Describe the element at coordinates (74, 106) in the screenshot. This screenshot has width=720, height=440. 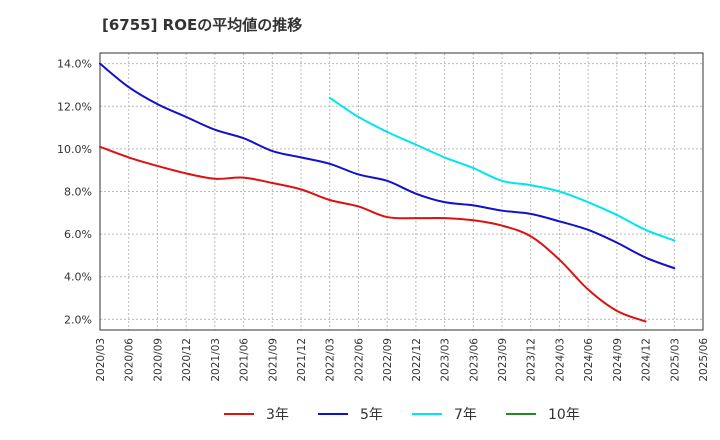
I see `y-tick-label: 12.0%` at that location.